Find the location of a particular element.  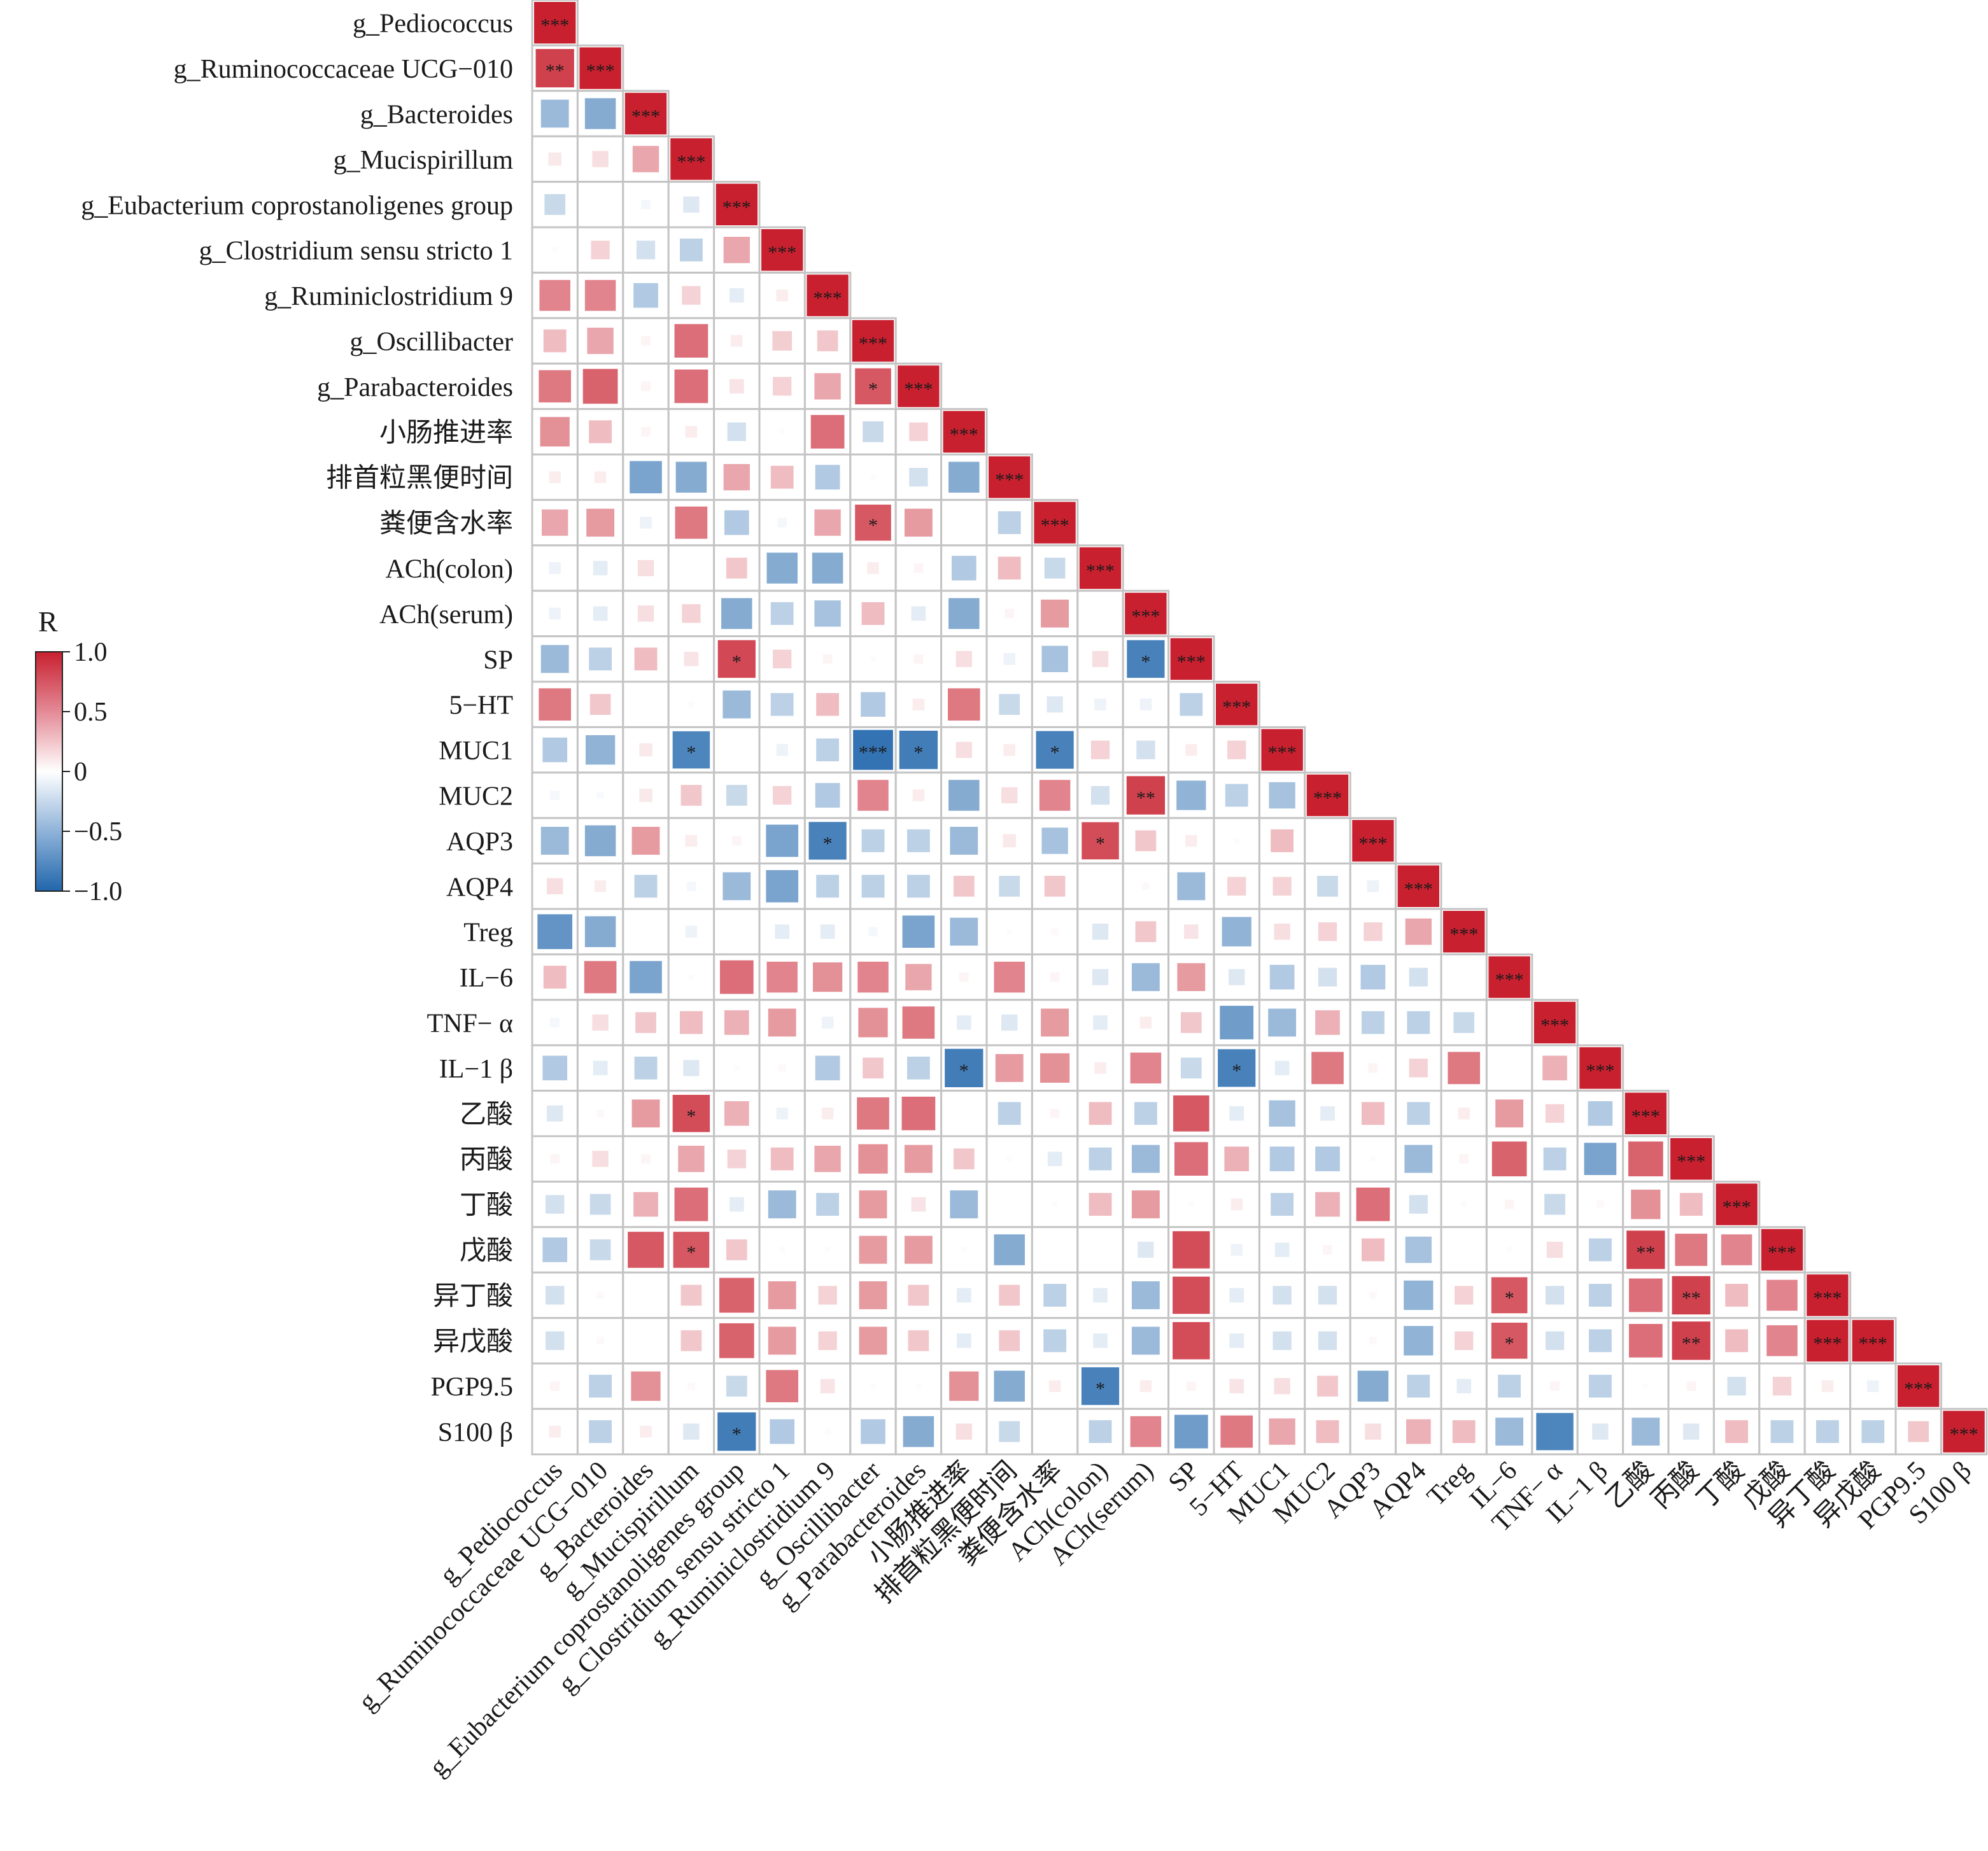

row-label: TNF− α is located at coordinates (470, 1024).